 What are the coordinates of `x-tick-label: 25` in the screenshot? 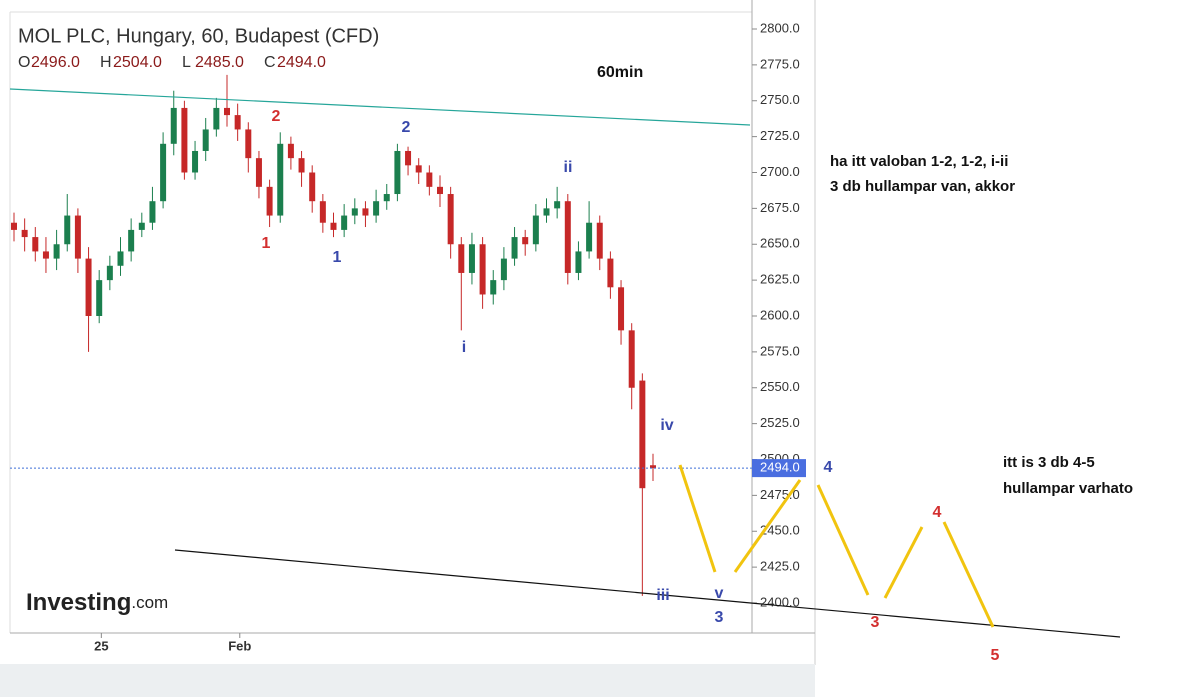 It's located at (101, 645).